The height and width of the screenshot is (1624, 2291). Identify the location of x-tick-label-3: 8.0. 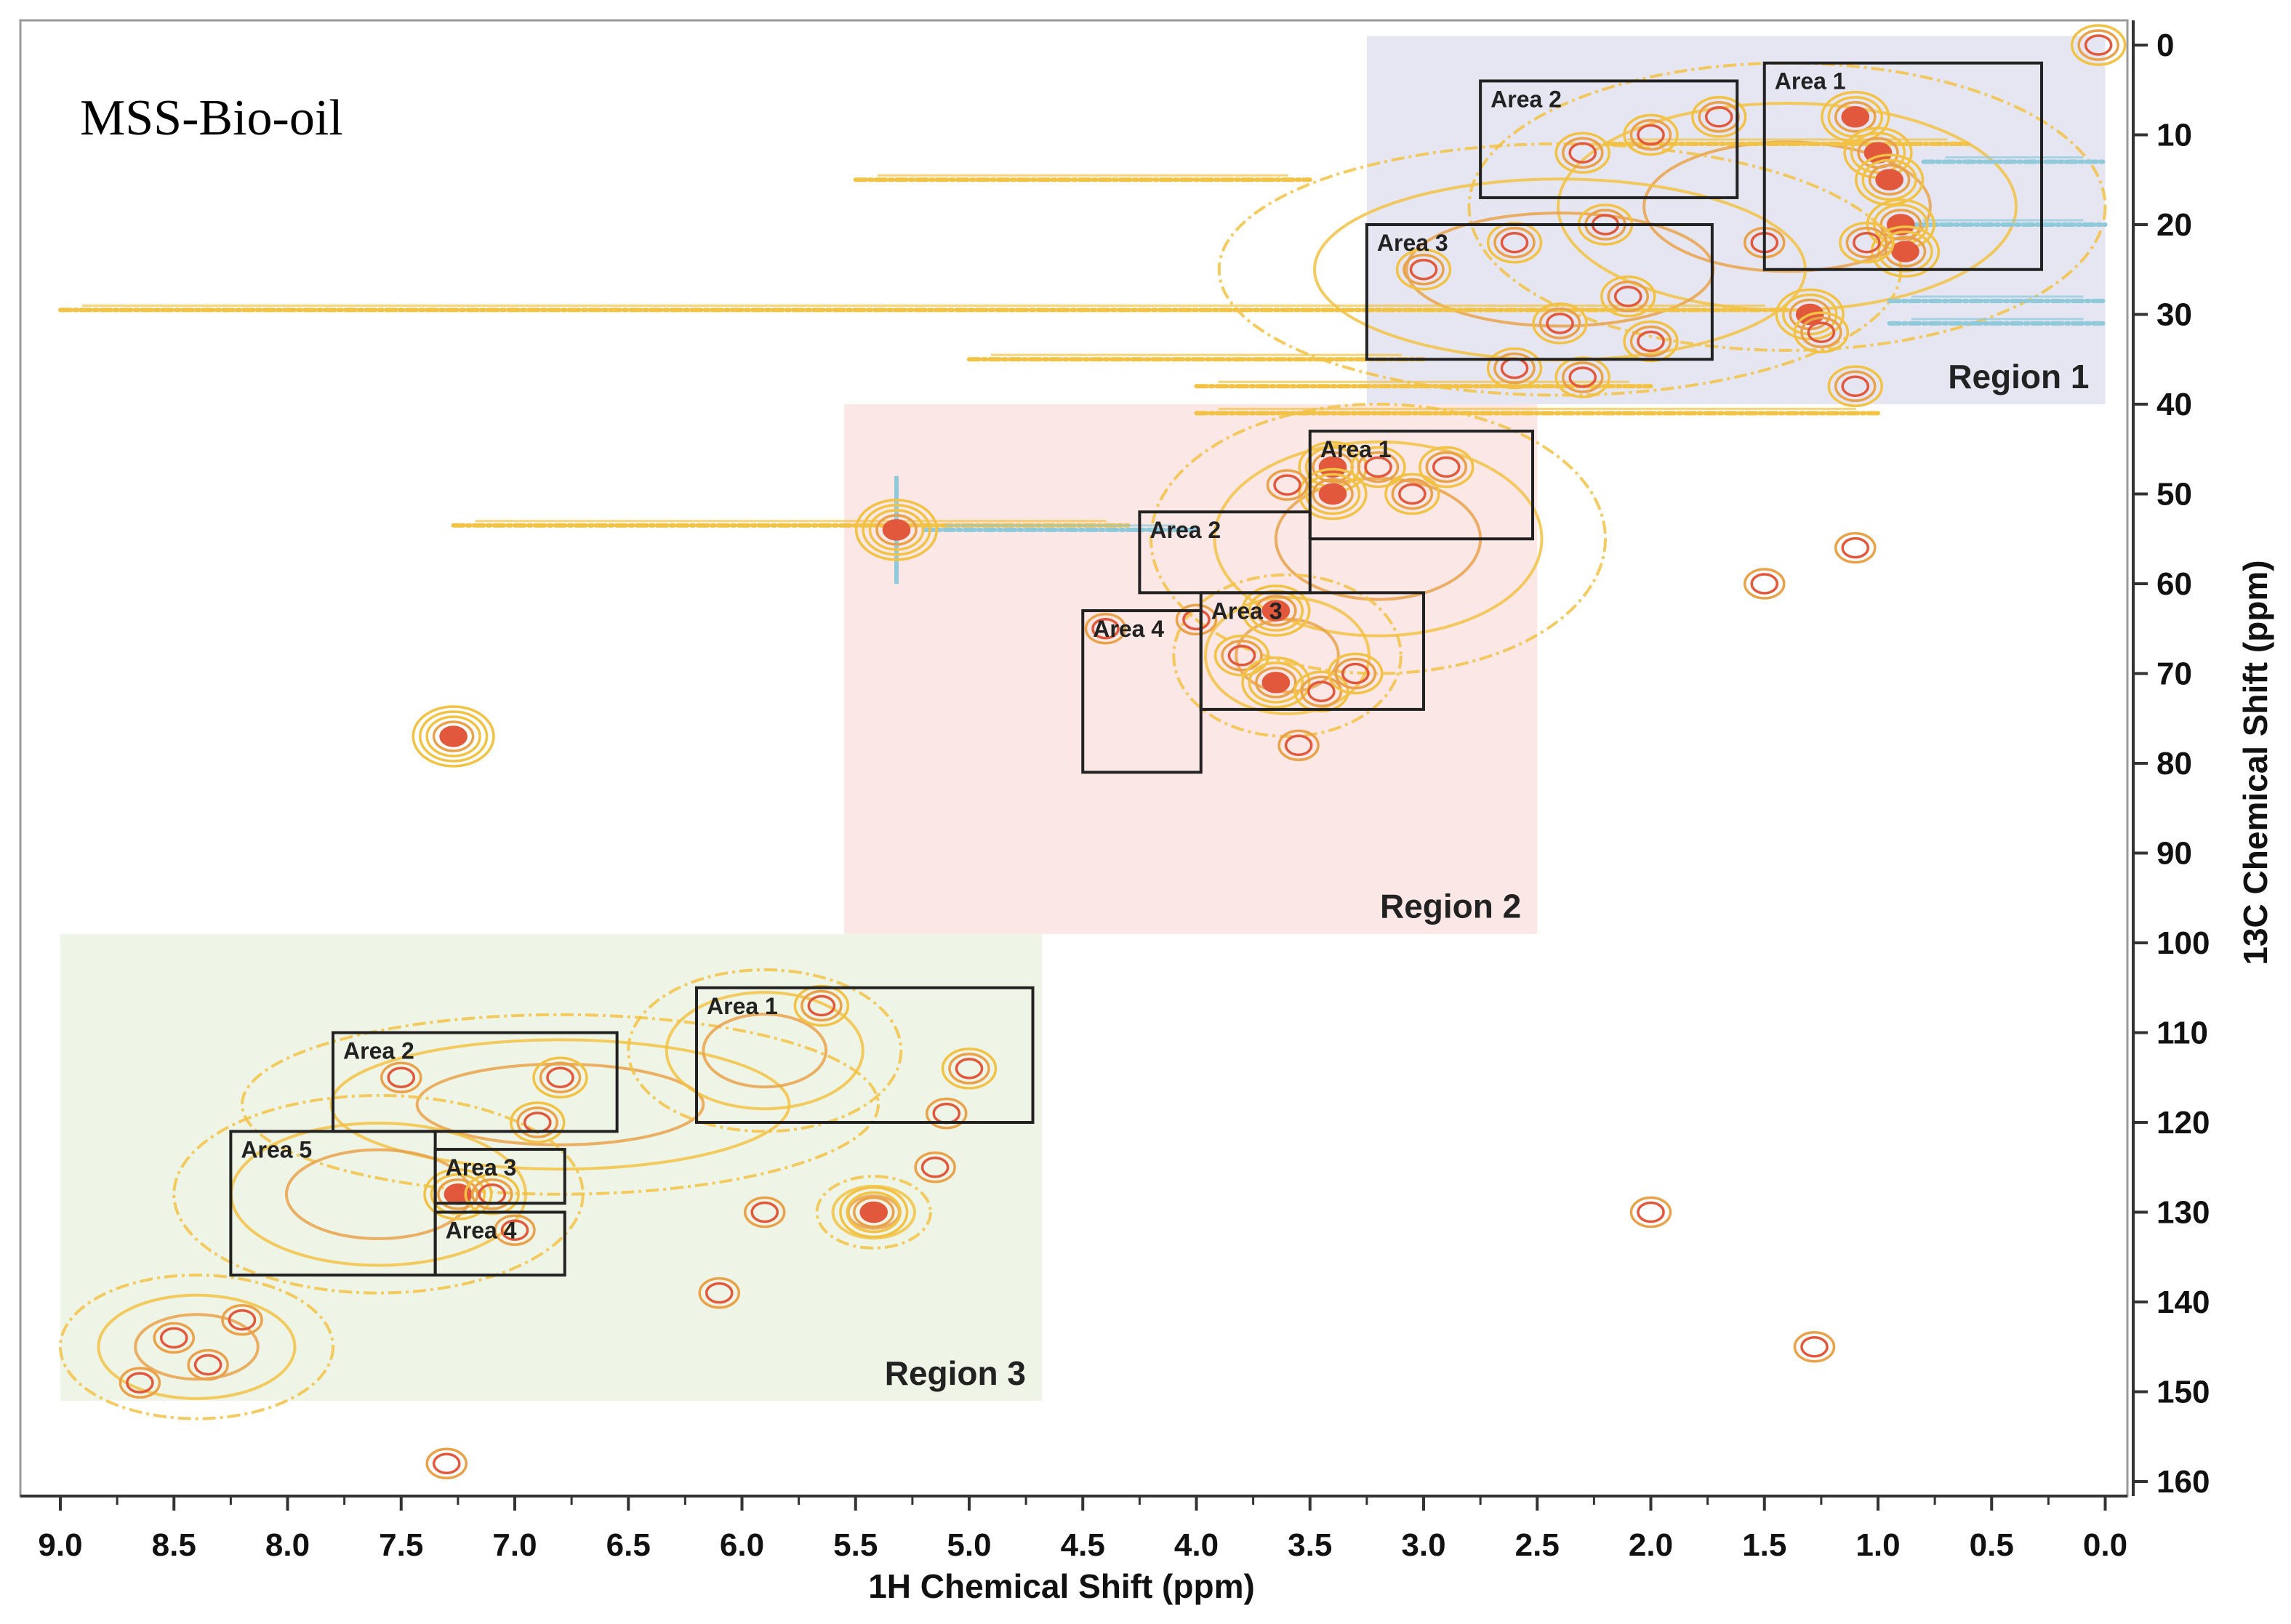
(287, 1545).